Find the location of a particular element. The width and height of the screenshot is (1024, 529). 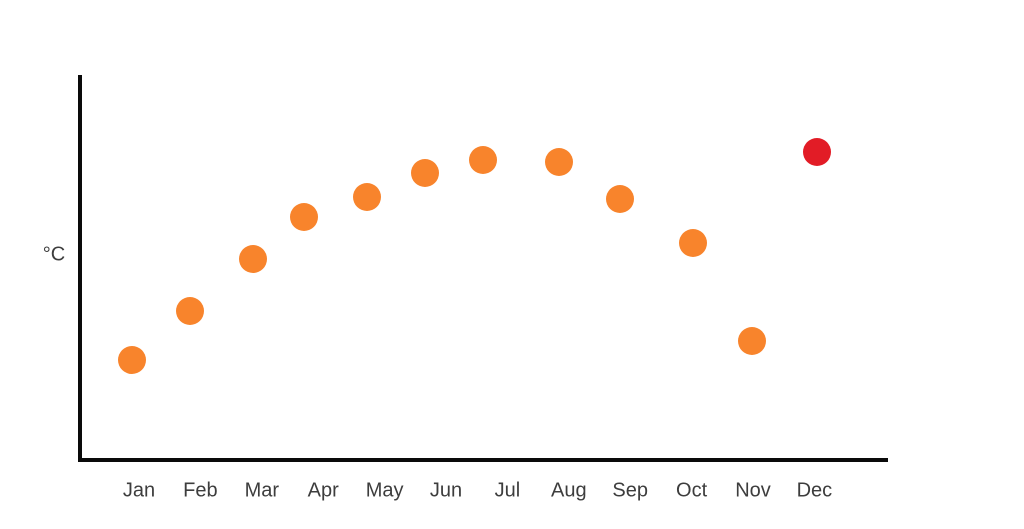

data-point-oct is located at coordinates (692, 243).